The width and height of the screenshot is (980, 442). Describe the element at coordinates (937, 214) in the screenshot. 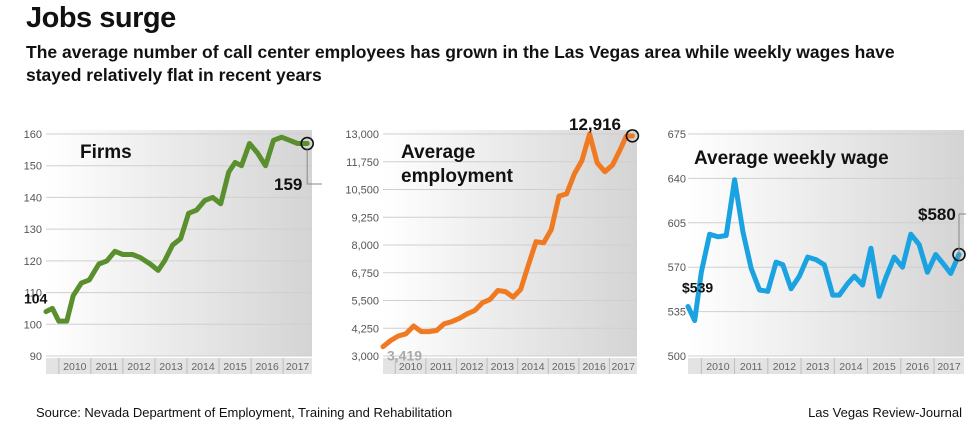

I see `end-value-label: $580` at that location.